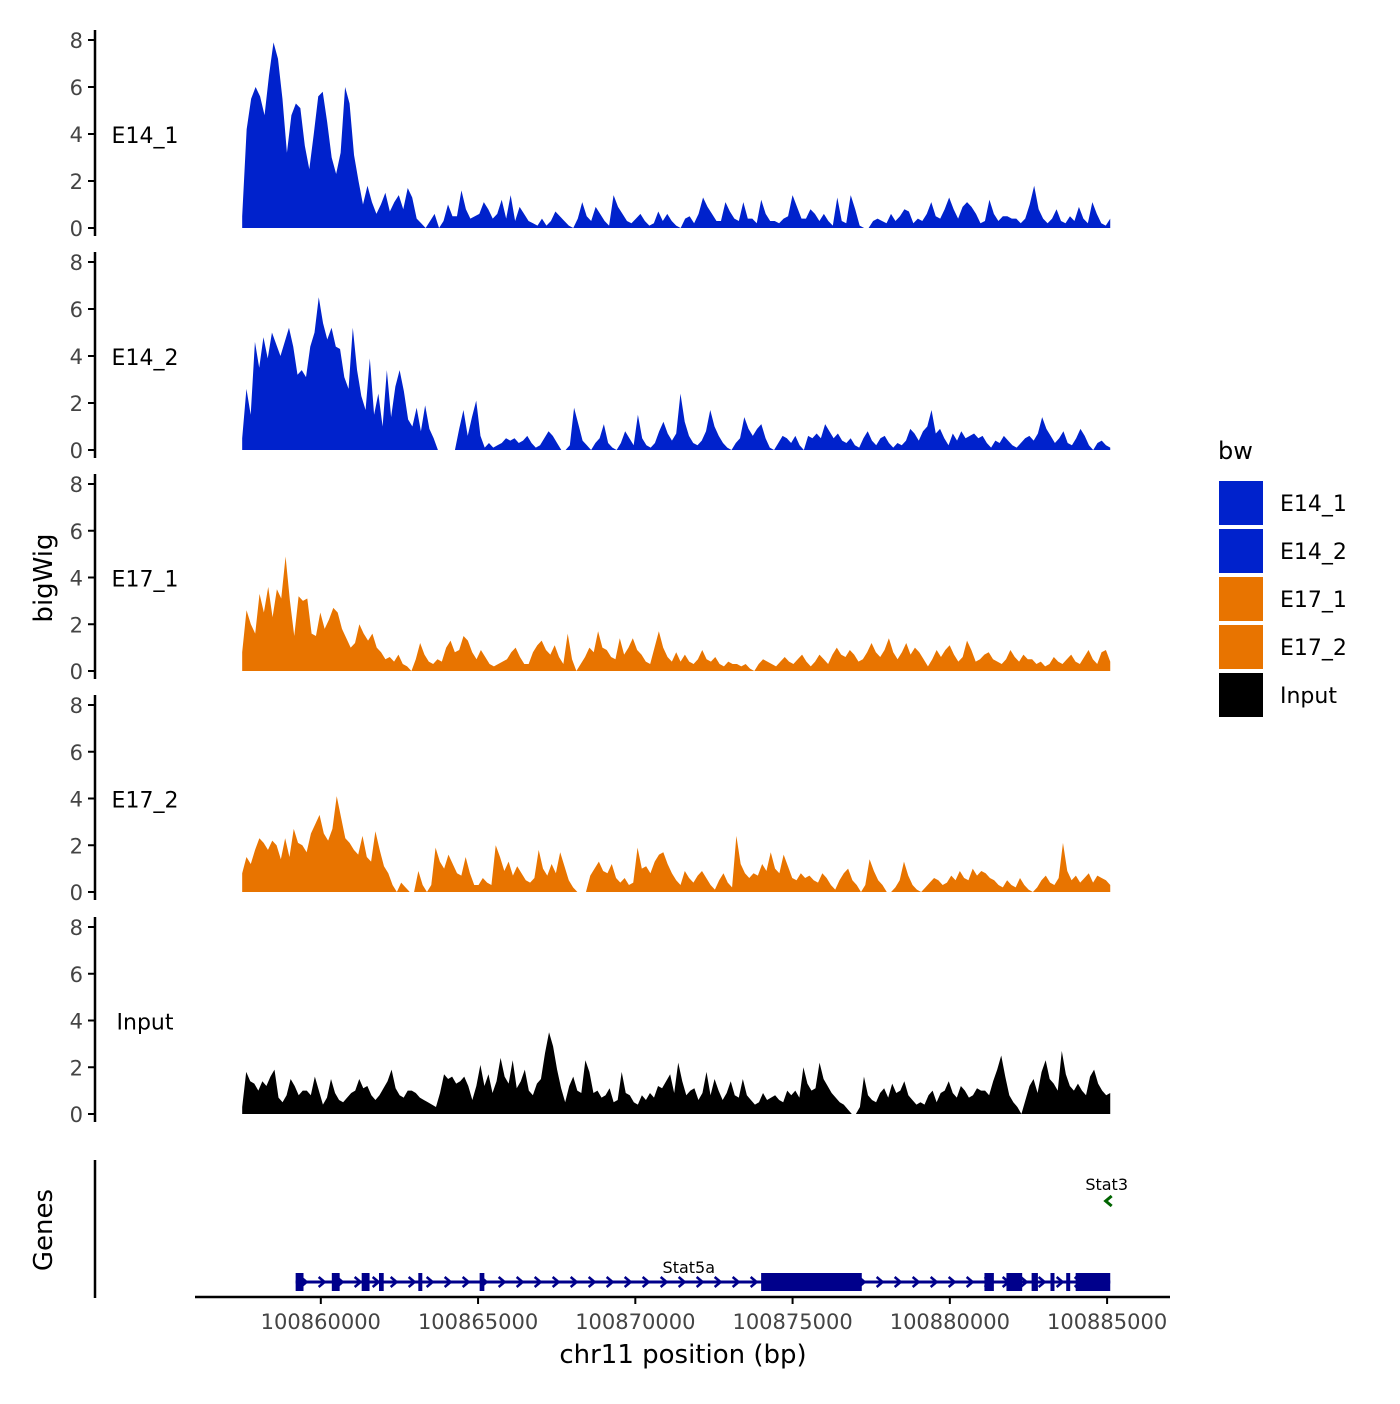 Image resolution: width=1400 pixels, height=1404 pixels. Describe the element at coordinates (1313, 552) in the screenshot. I see `legend-label: E14_2` at that location.